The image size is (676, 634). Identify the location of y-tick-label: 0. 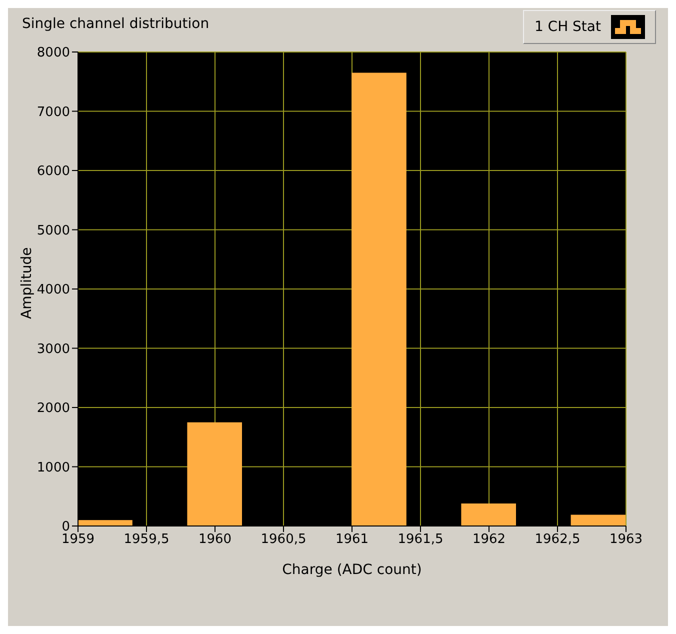
(66, 527).